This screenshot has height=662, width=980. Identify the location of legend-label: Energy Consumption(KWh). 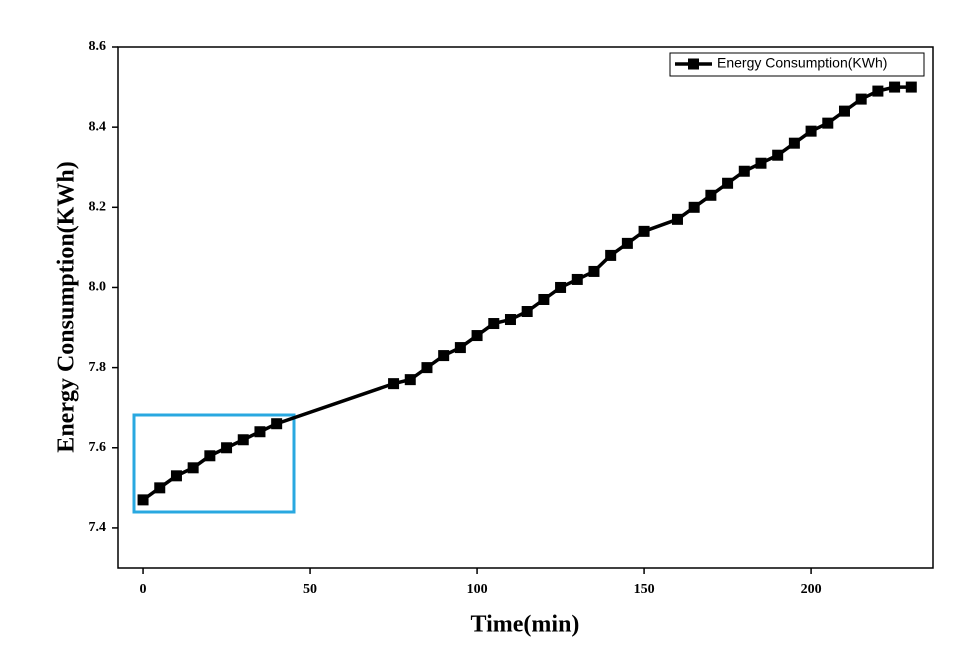
(802, 63).